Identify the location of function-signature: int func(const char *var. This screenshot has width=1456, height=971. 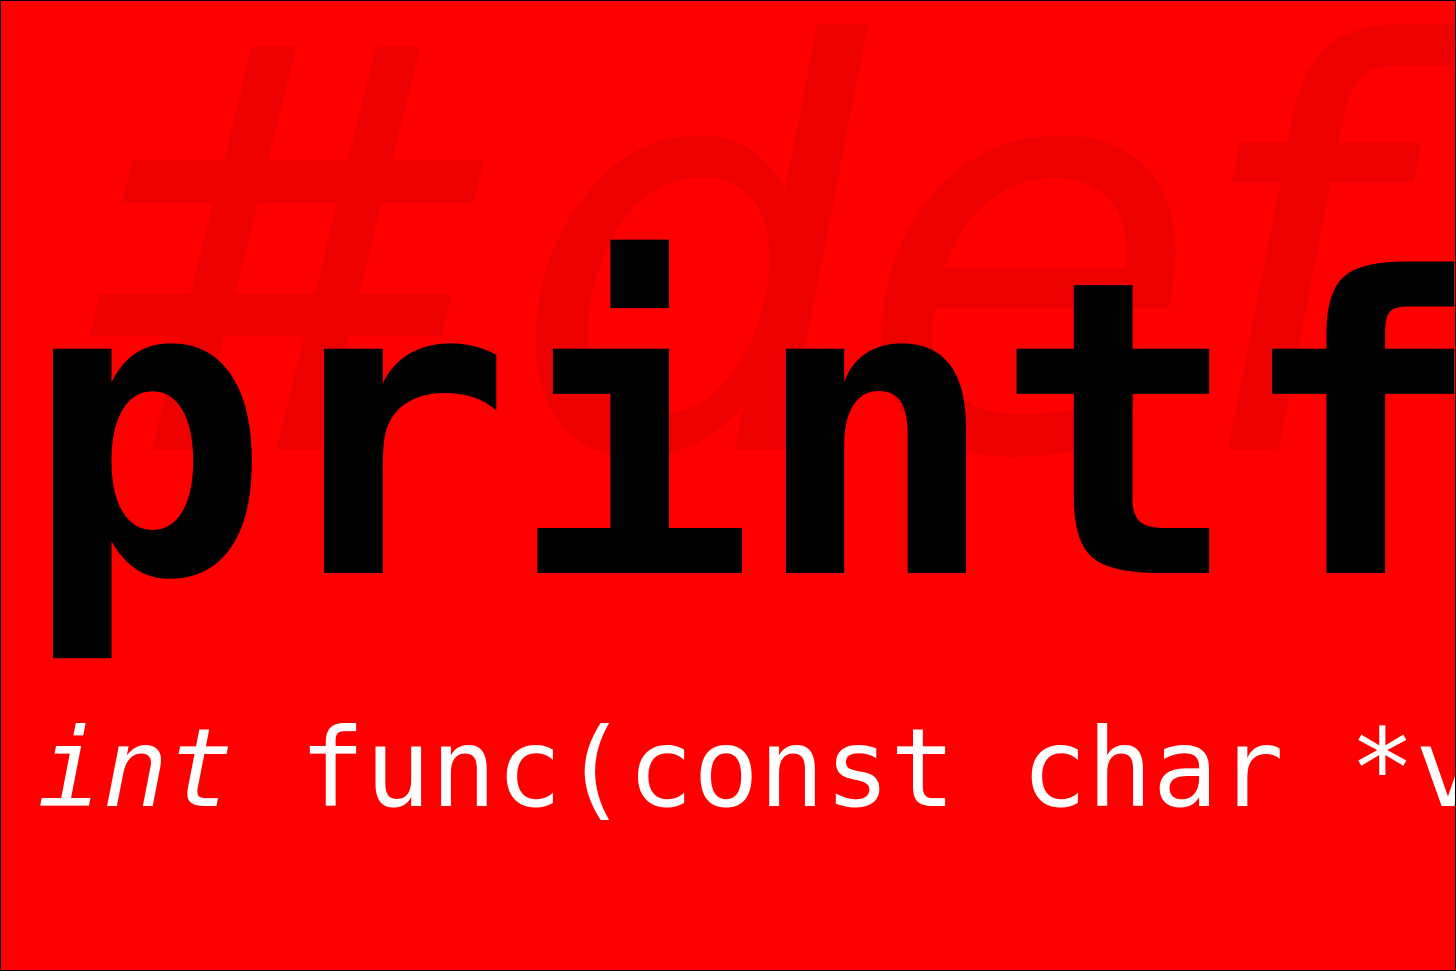
(746, 768).